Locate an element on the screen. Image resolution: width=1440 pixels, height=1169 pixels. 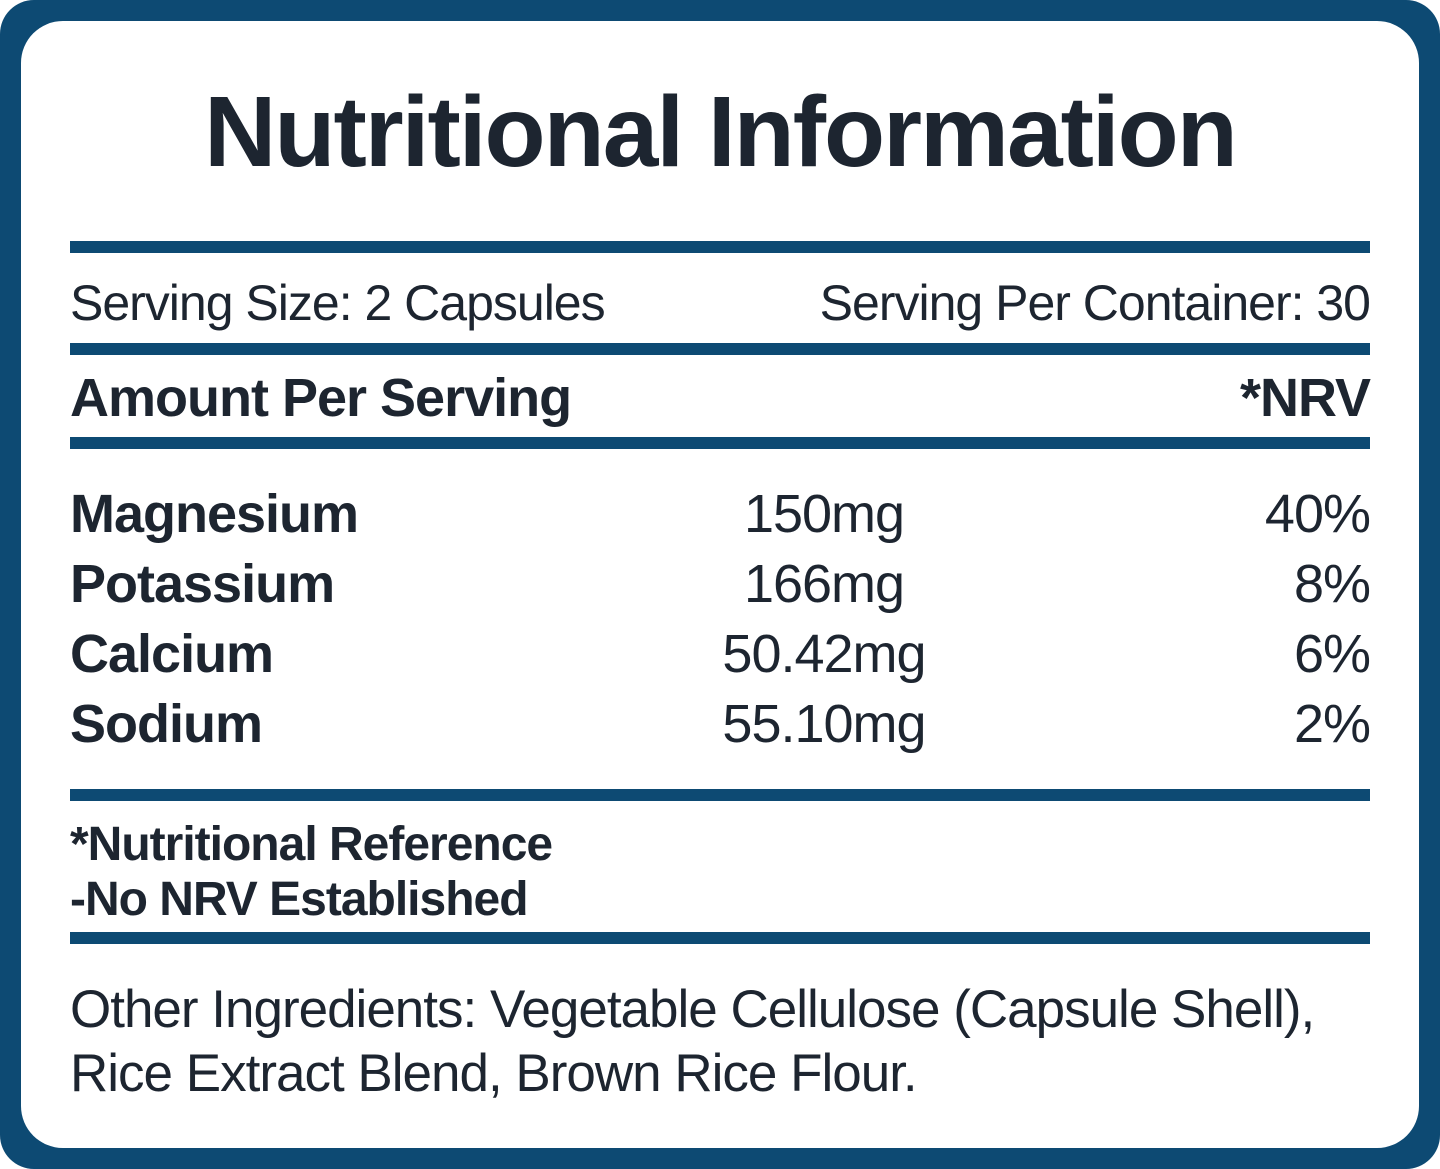
nutrient-amount: 50.42mg is located at coordinates (824, 654).